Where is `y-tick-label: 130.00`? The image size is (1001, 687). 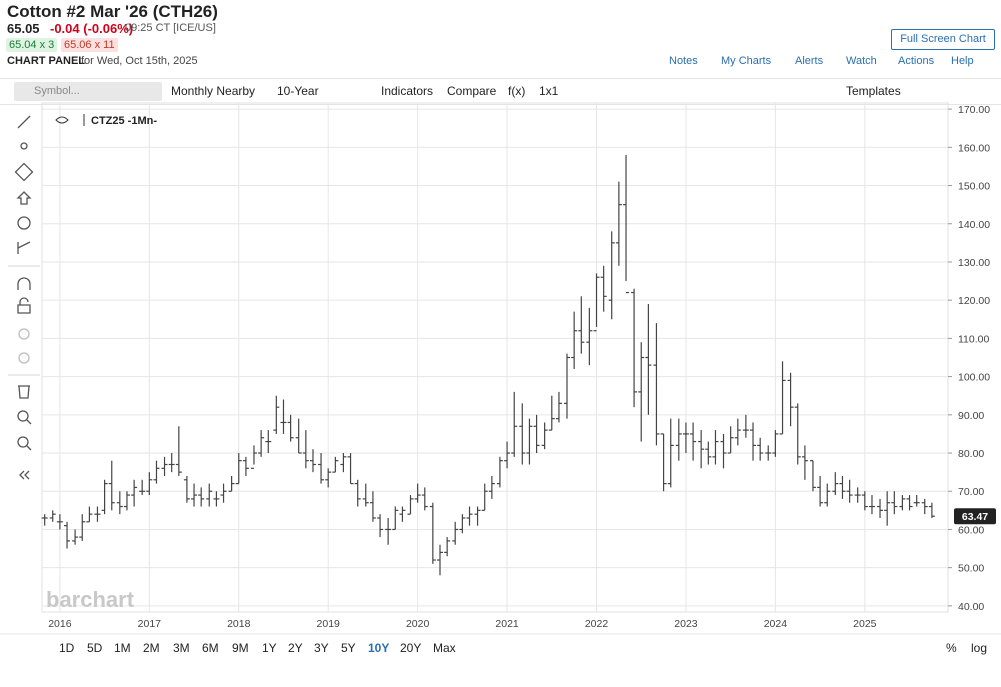 y-tick-label: 130.00 is located at coordinates (974, 263).